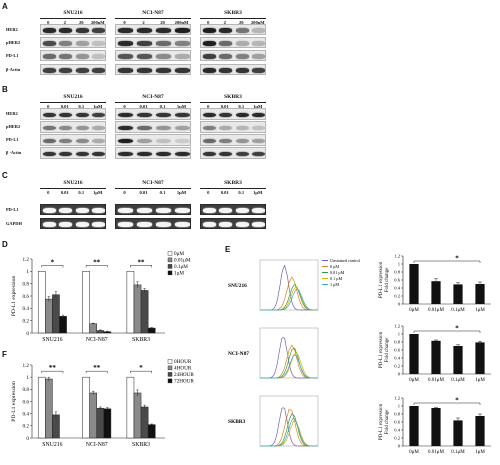 This screenshot has height=465, width=500. What do you see at coordinates (399, 446) in the screenshot?
I see `y-tick-label: 0` at bounding box center [399, 446].